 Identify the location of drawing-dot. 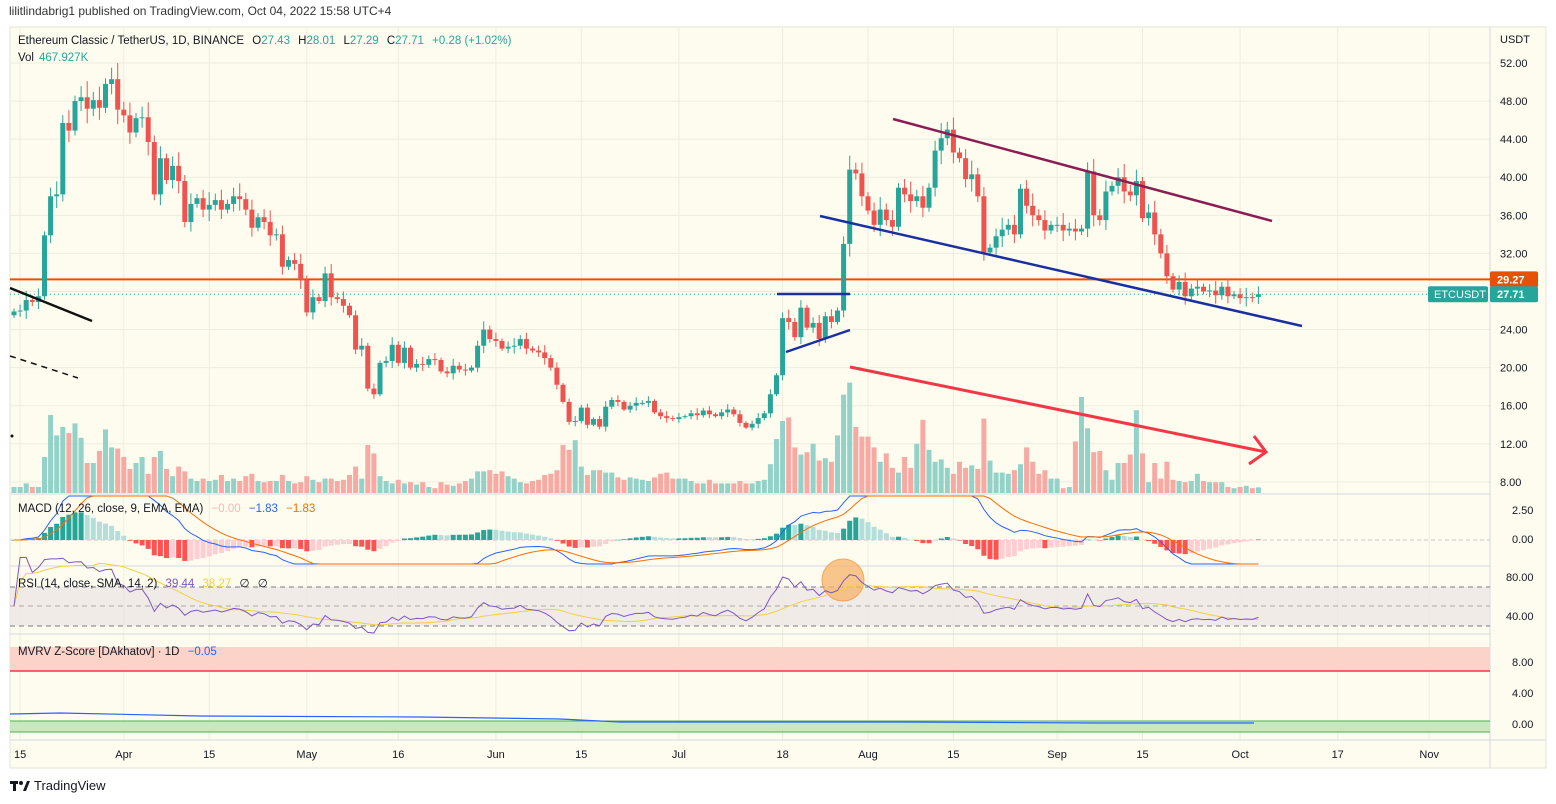
(12, 436).